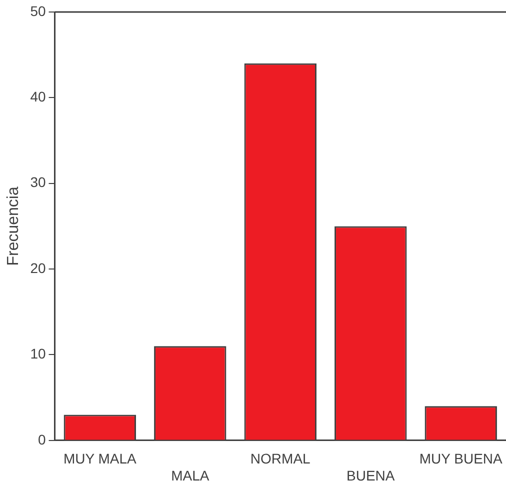 This screenshot has height=488, width=506. What do you see at coordinates (13, 226) in the screenshot?
I see `y-axis-title: Frecuencia` at bounding box center [13, 226].